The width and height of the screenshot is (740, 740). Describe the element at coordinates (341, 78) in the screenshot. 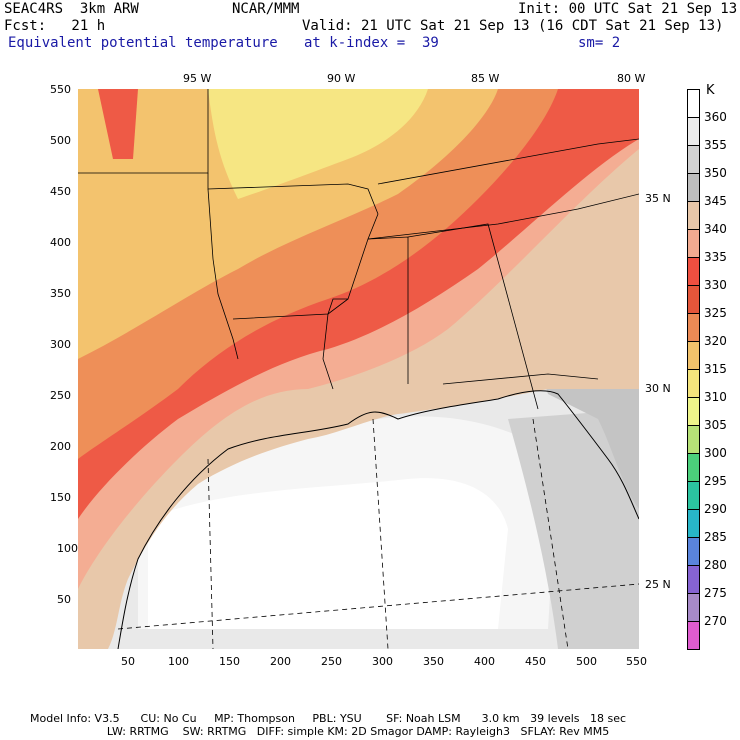

I see `lon-label: 90 W` at that location.